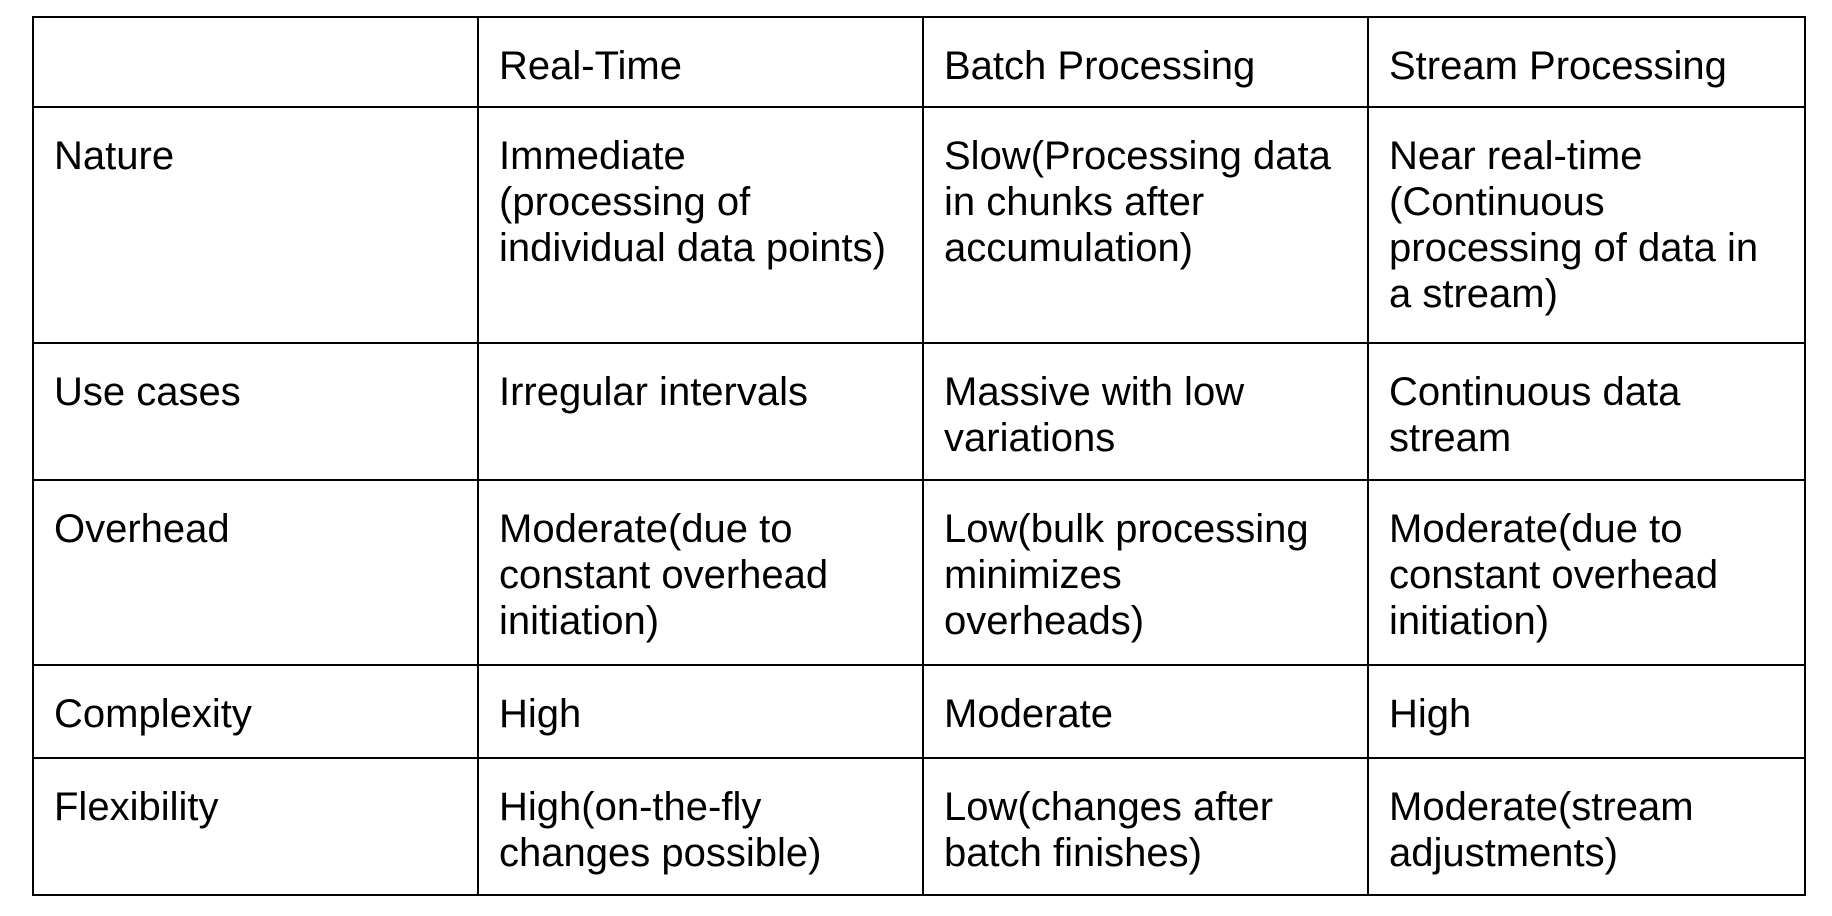  Describe the element at coordinates (1586, 411) in the screenshot. I see `cell-use-cases-stream-processing: Continuous data stream` at that location.